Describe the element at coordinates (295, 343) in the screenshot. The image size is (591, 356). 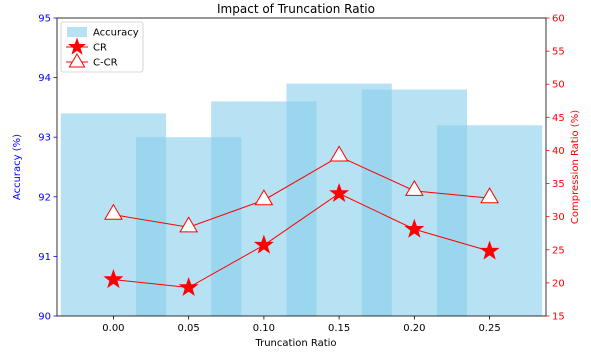
I see `x-axis-title: Truncation Ratio` at that location.